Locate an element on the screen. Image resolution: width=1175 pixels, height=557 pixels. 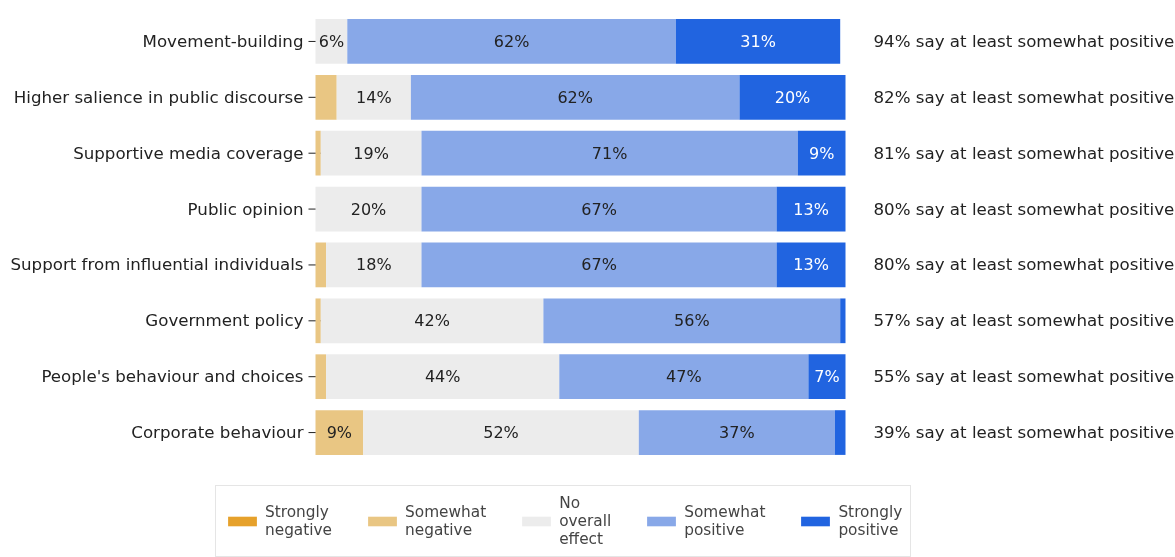
y-tick-label: Higher salience in public discourse is located at coordinates (158, 97).